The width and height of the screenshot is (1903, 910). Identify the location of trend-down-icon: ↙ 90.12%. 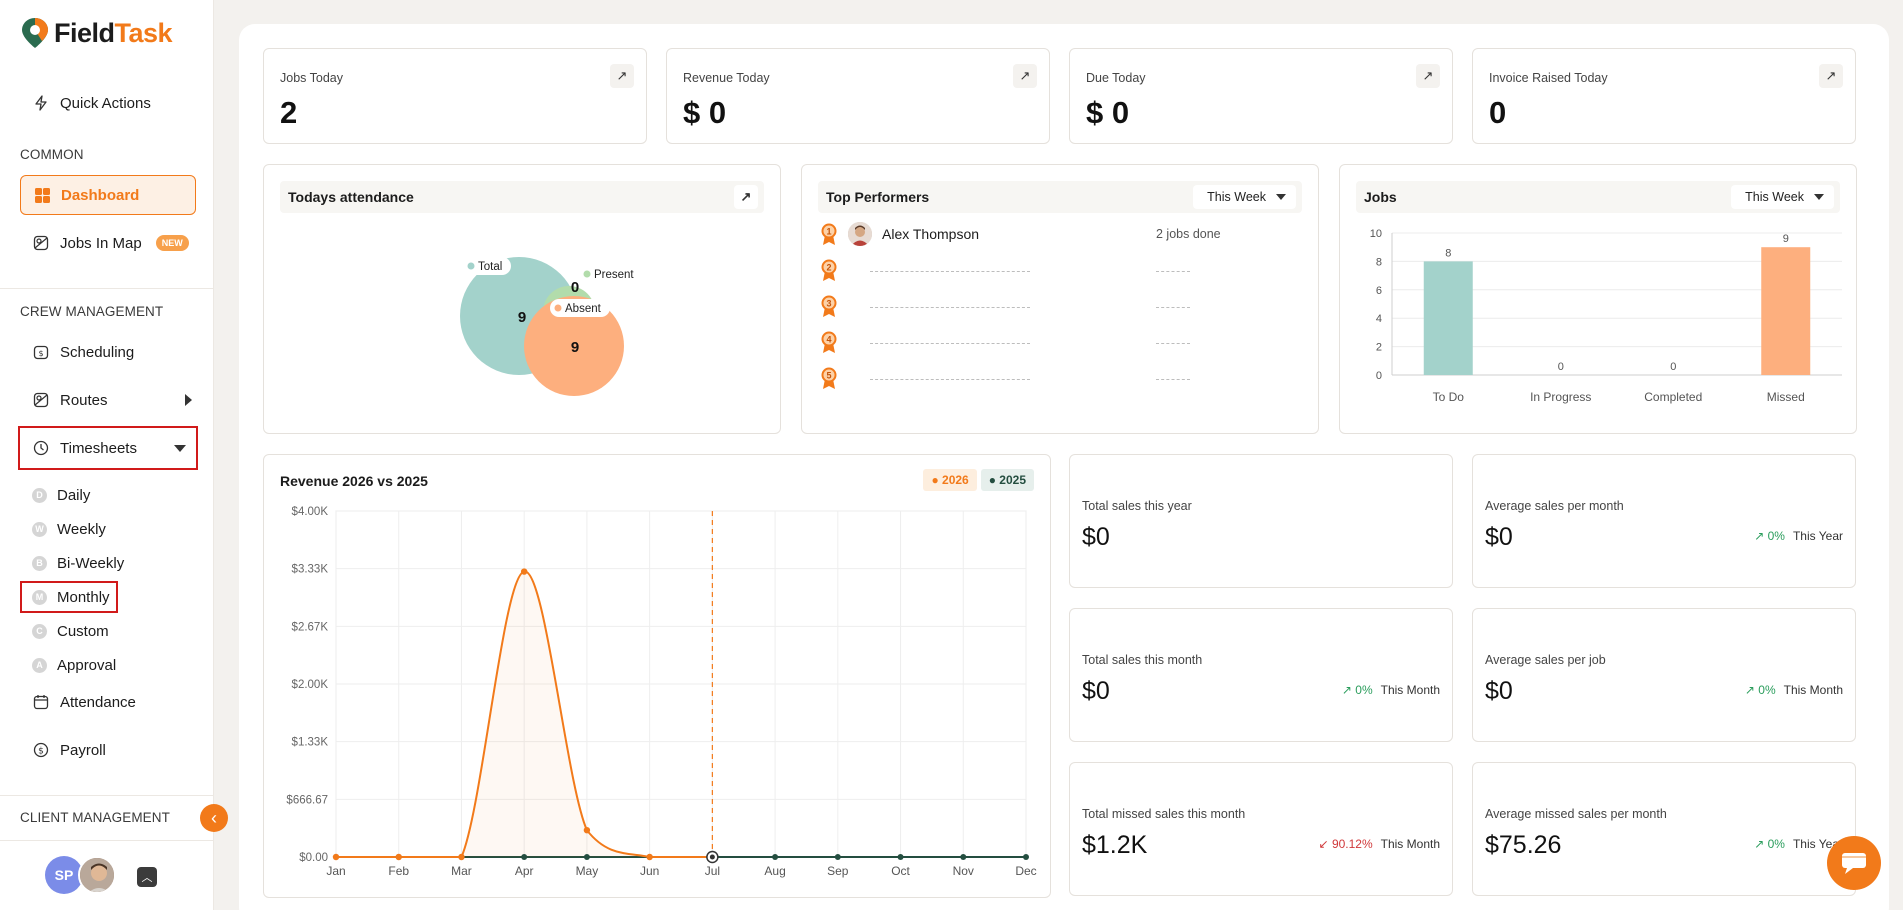
(1345, 844).